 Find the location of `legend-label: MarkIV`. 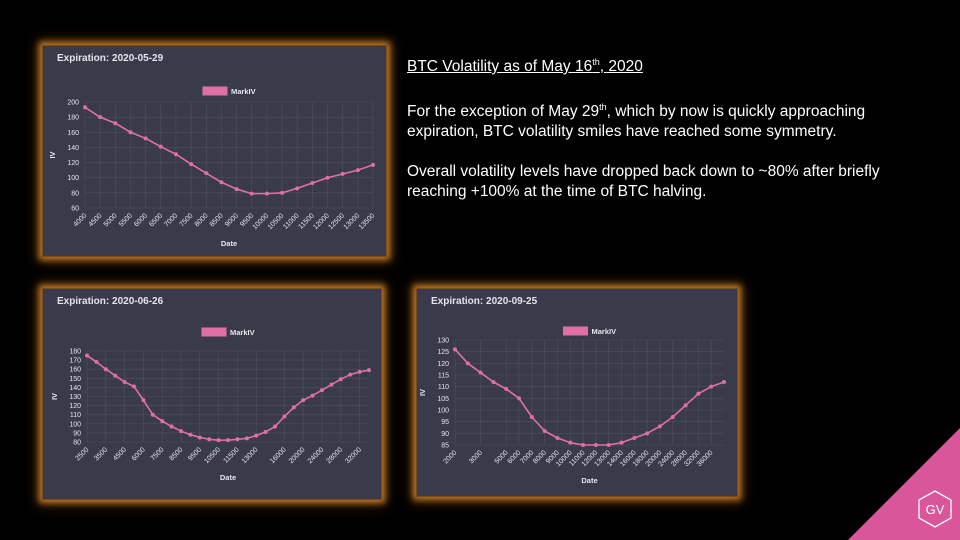

legend-label: MarkIV is located at coordinates (604, 331).